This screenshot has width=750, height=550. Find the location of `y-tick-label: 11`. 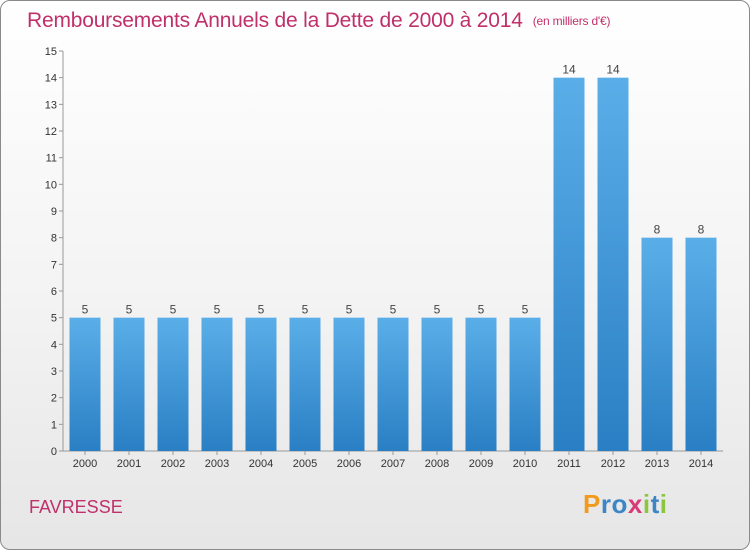

y-tick-label: 11 is located at coordinates (51, 159).